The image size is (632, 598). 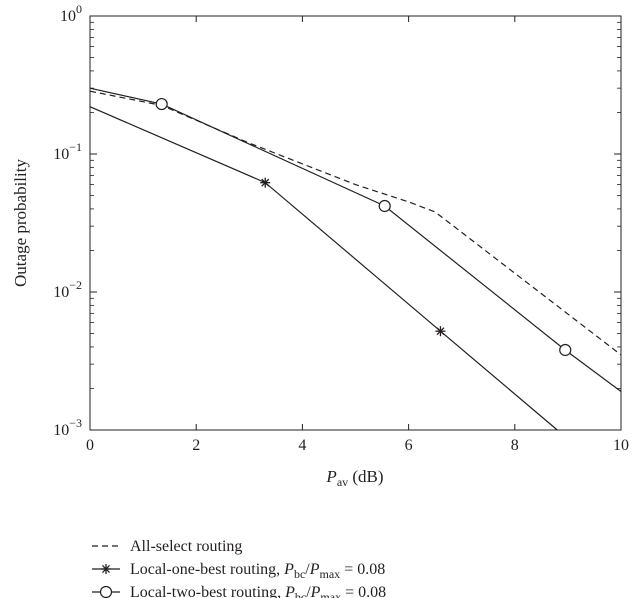 I want to click on y-axis-title: Outage probability, so click(x=20, y=223).